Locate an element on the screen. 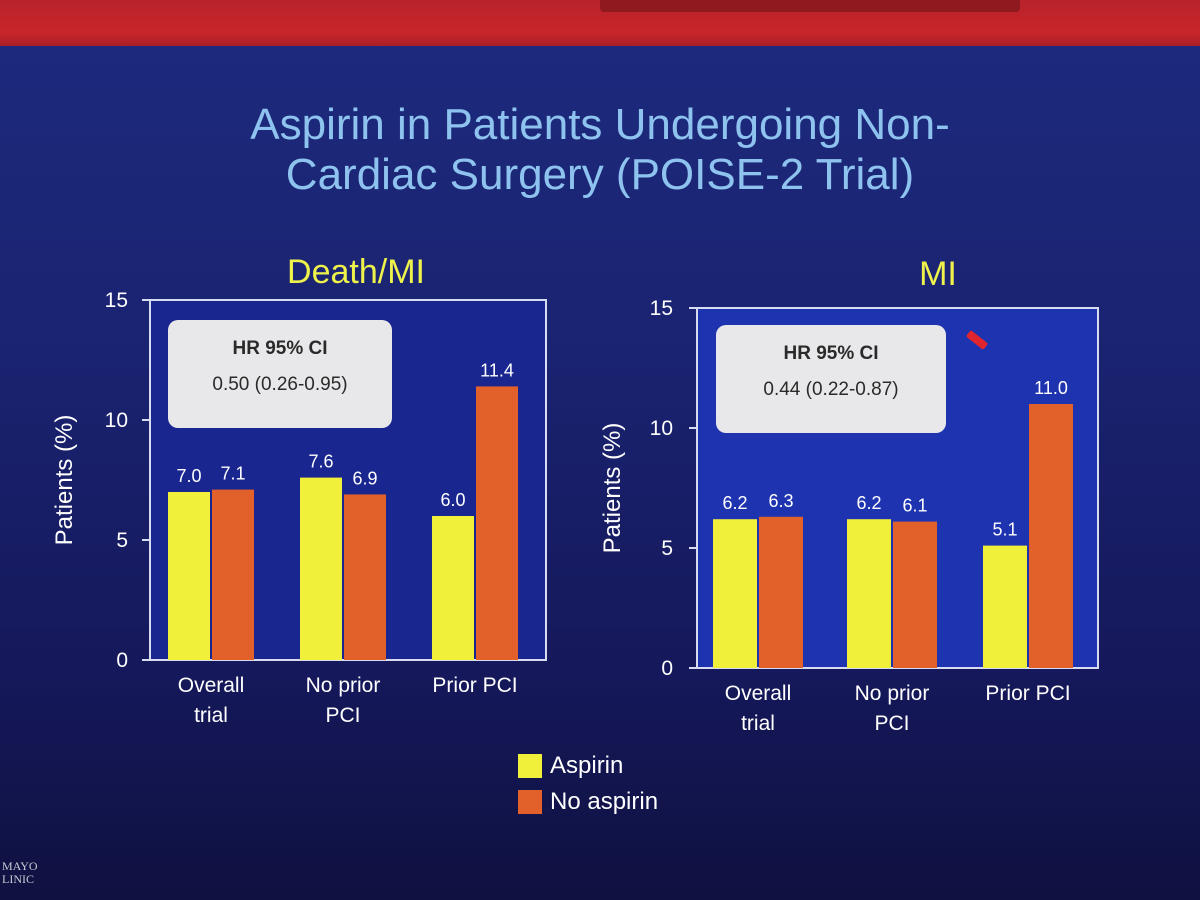 The width and height of the screenshot is (1200, 900). logo-line2: LINIC is located at coordinates (18, 879).